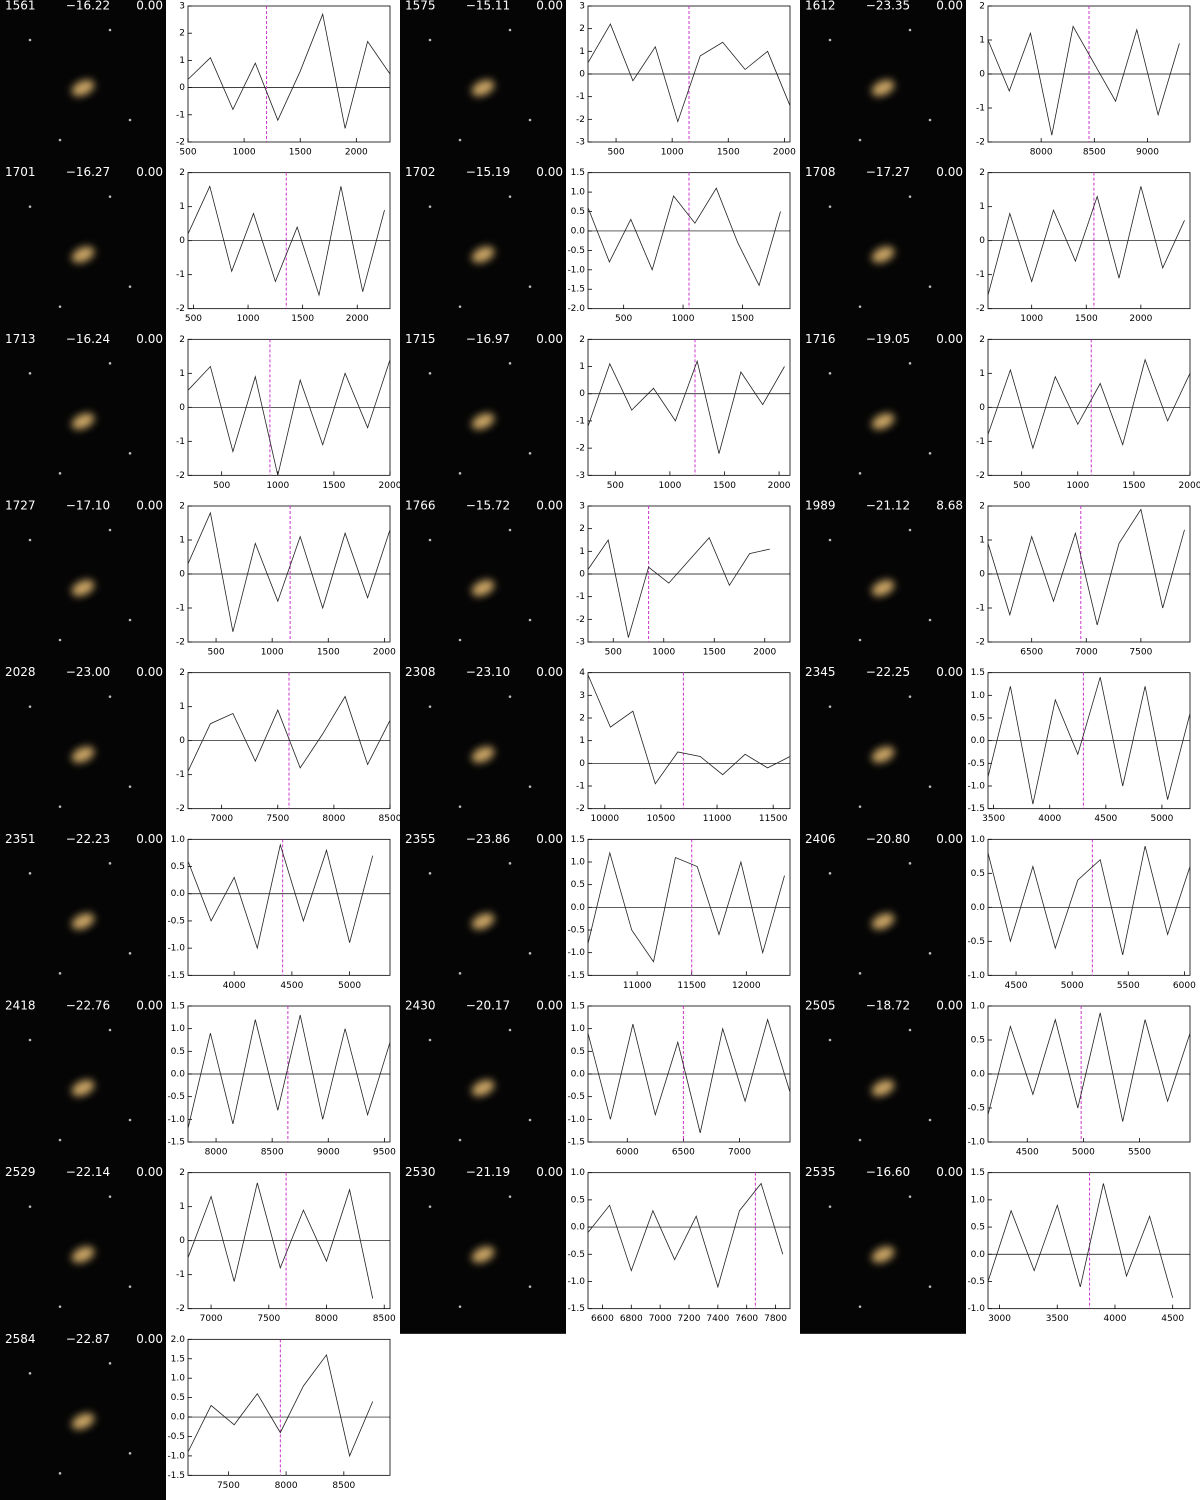  I want to click on x-tick-label: 9000, so click(1147, 153).